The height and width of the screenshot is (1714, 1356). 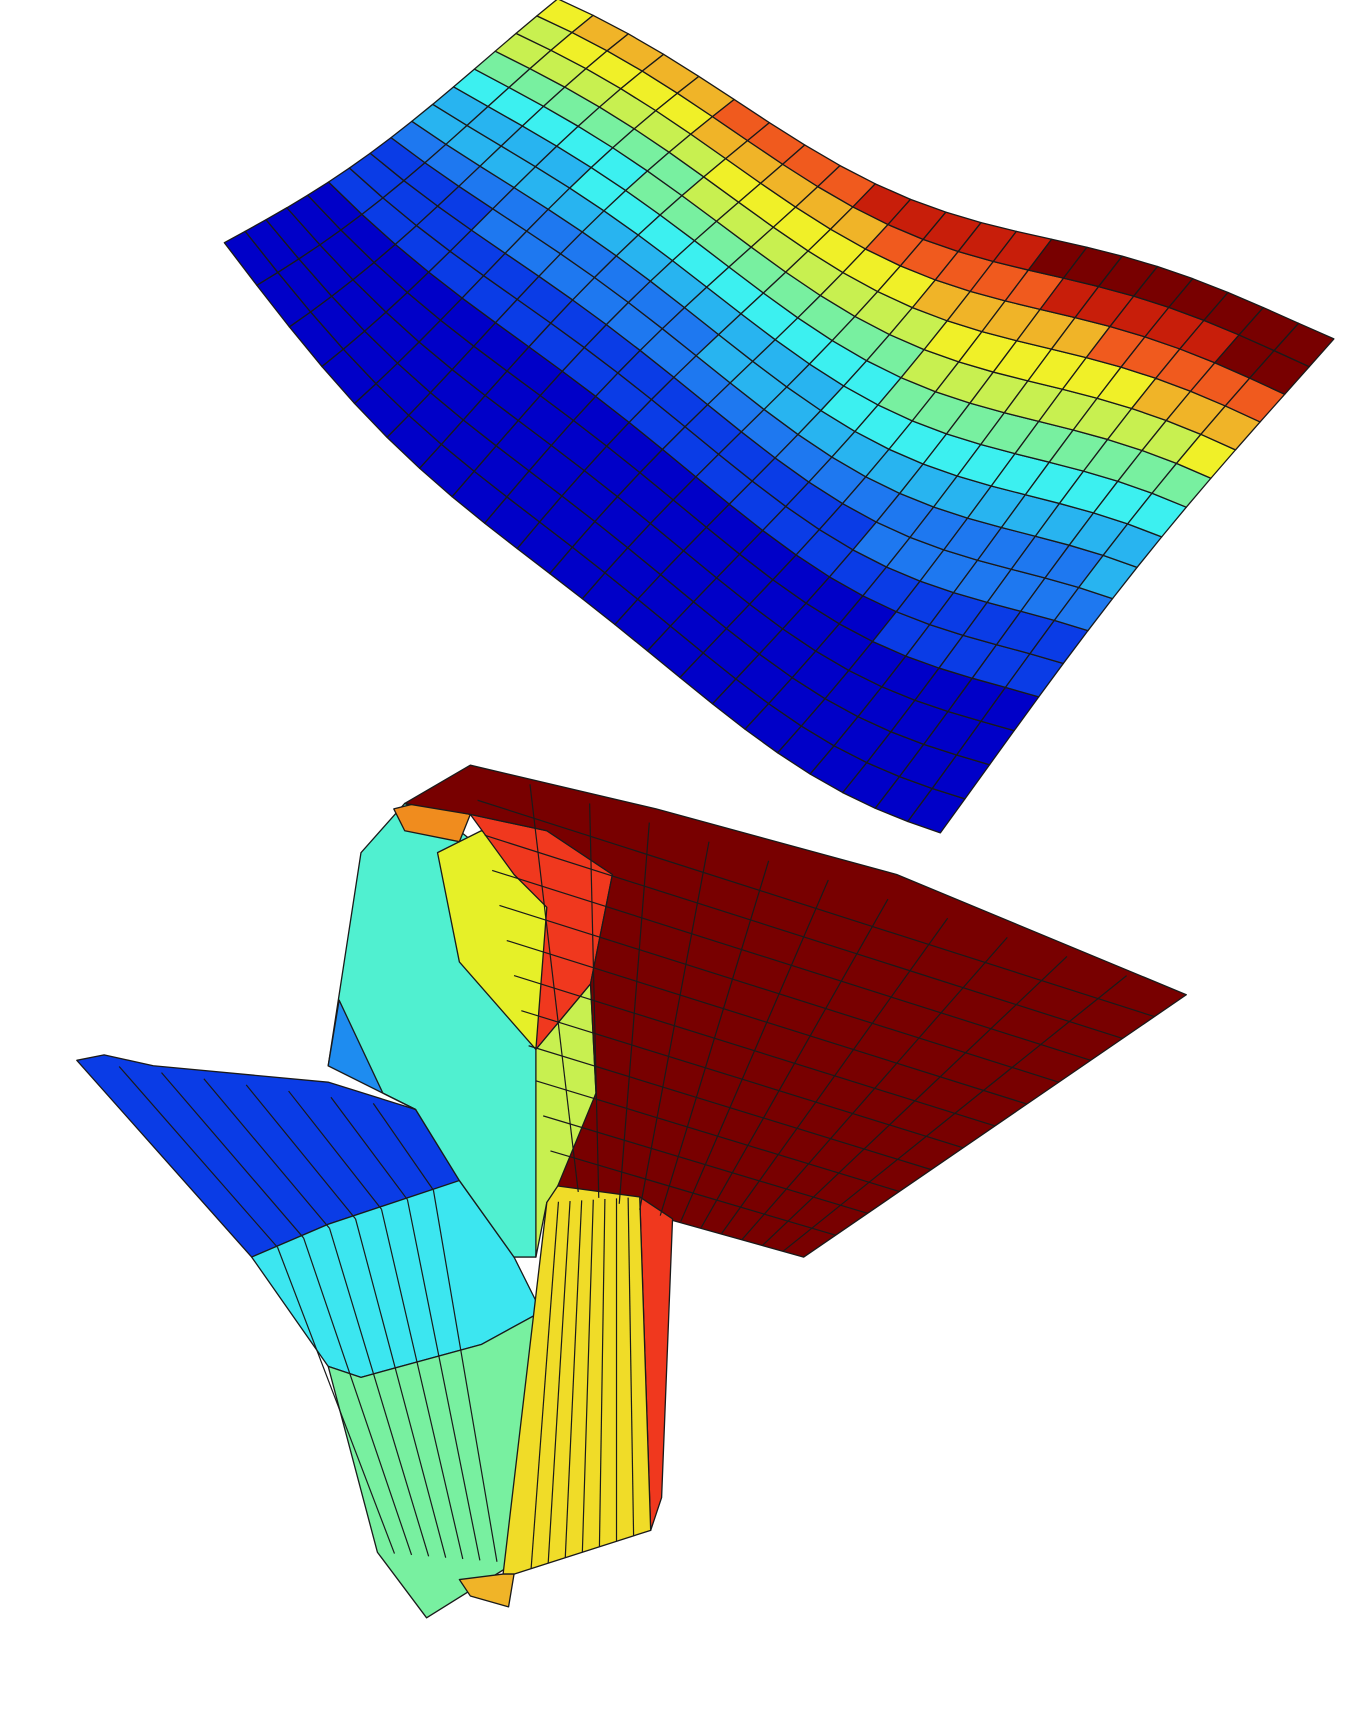 What do you see at coordinates (1304, 345) in the screenshot?
I see `surface-facet` at bounding box center [1304, 345].